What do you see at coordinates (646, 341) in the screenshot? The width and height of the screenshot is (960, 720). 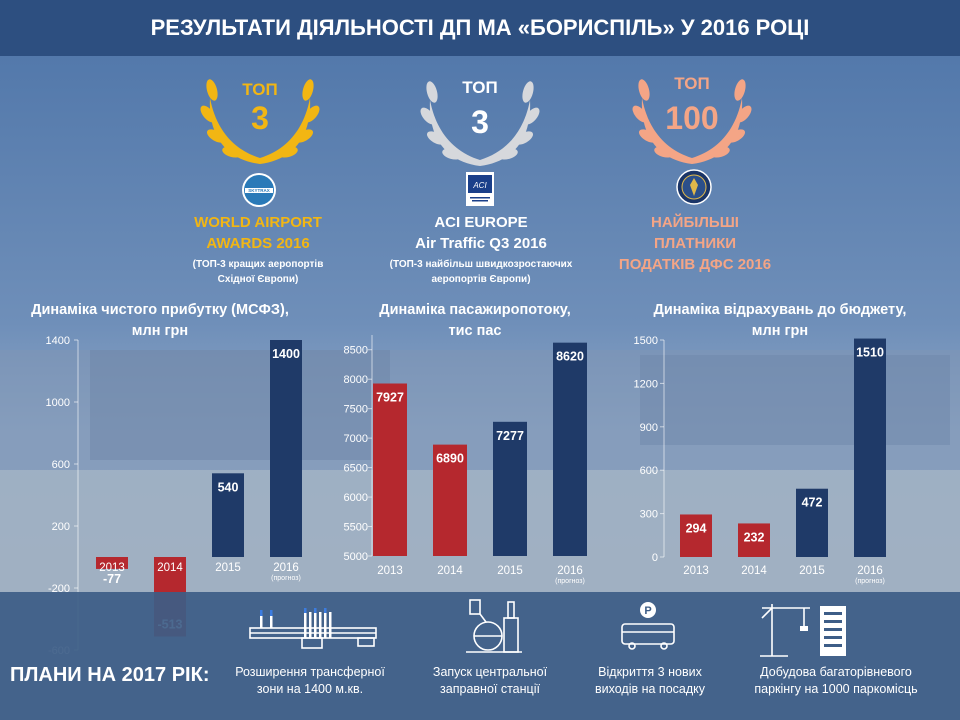 I see `y-tick-label: 1500` at bounding box center [646, 341].